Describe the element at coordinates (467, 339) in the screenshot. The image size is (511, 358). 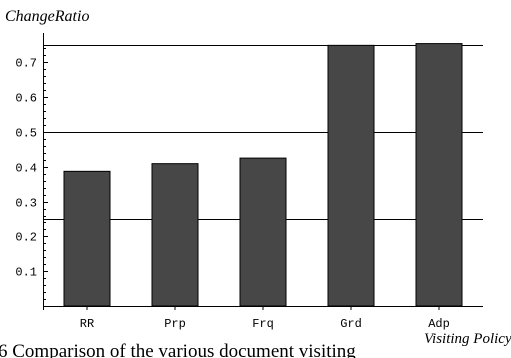
I see `x-axis-label: Visiting Policy` at that location.